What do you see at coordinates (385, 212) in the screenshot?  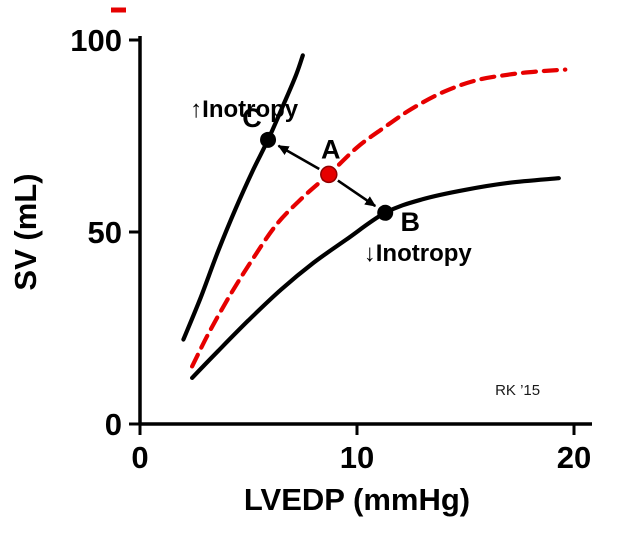 I see `point-B` at bounding box center [385, 212].